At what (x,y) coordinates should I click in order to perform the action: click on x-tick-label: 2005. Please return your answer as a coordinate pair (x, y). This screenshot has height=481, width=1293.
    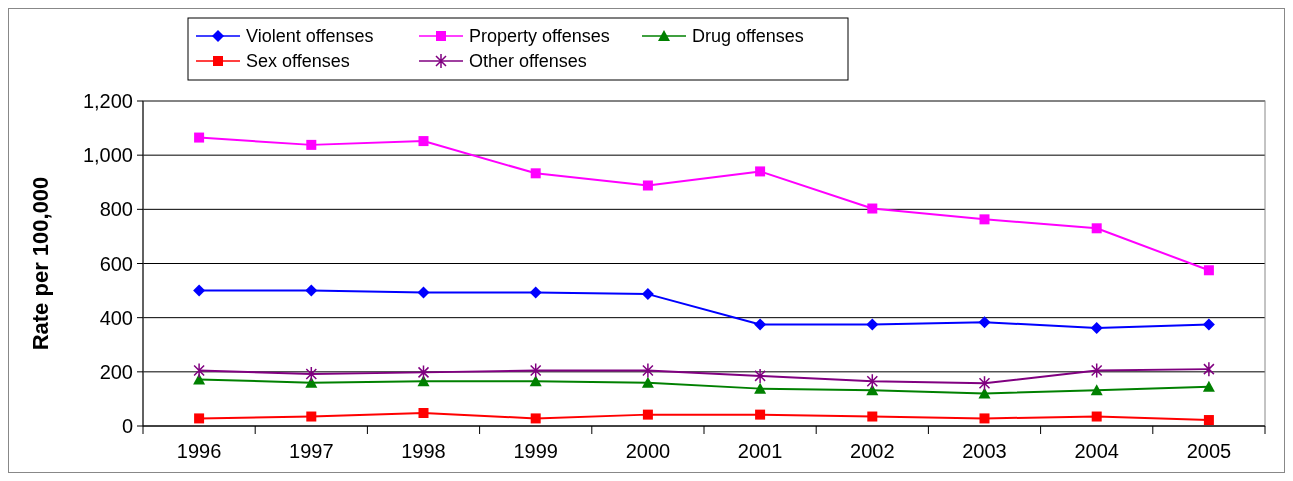
    Looking at the image, I should click on (1209, 451).